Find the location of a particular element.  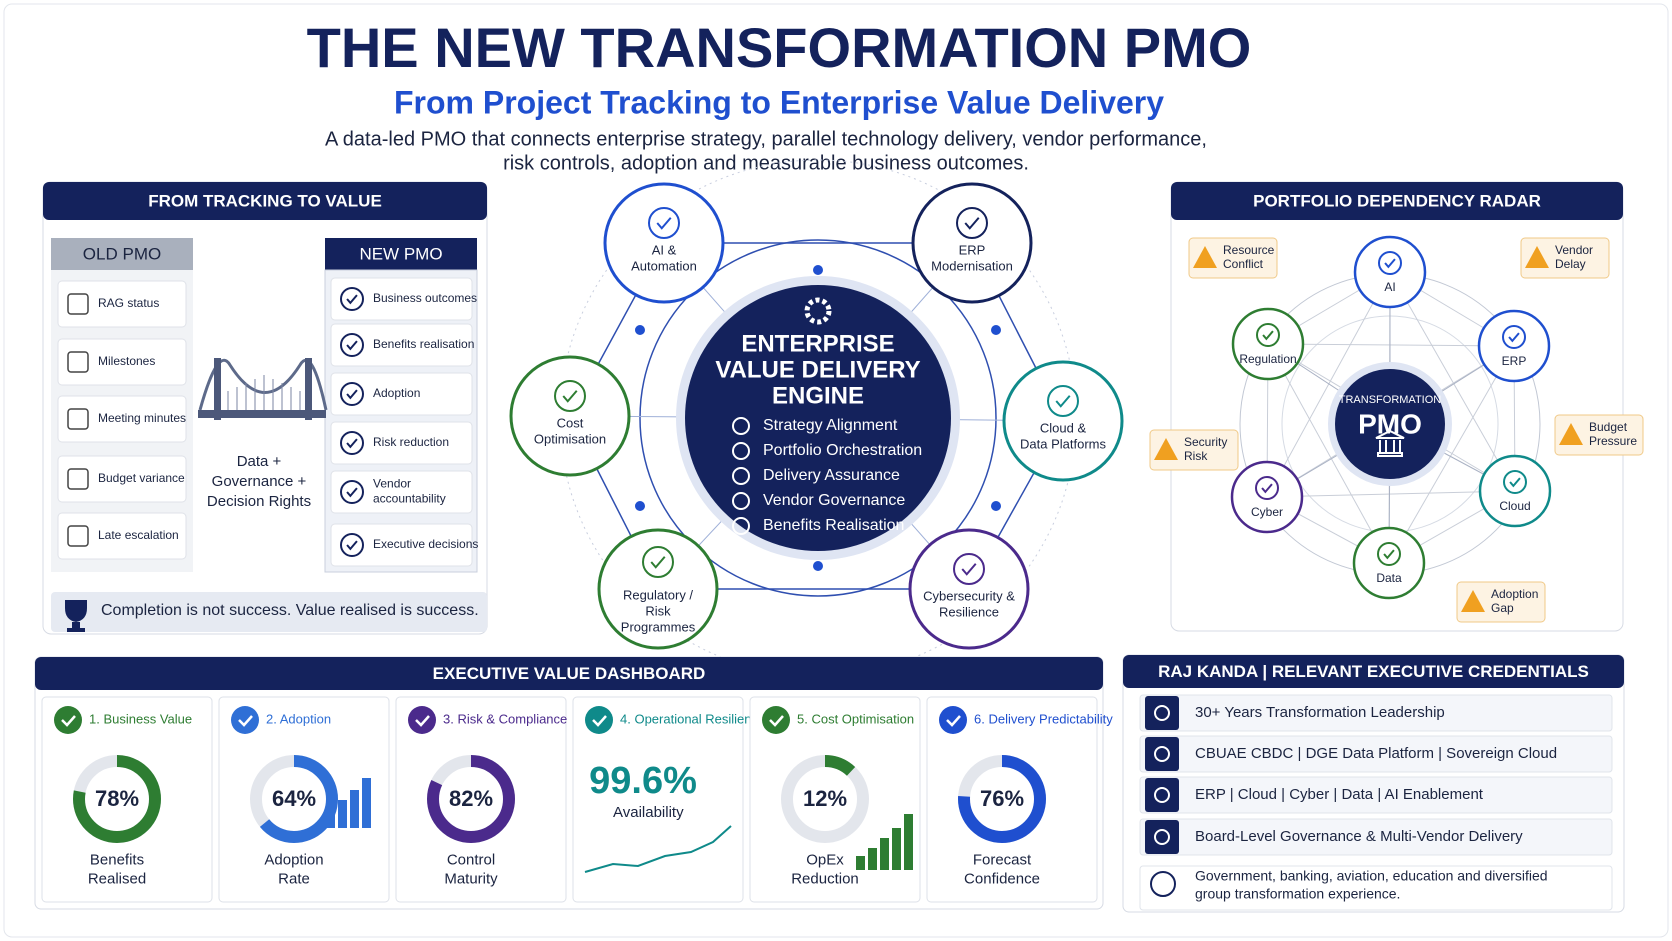

kpi-value: 76% is located at coordinates (1002, 798).